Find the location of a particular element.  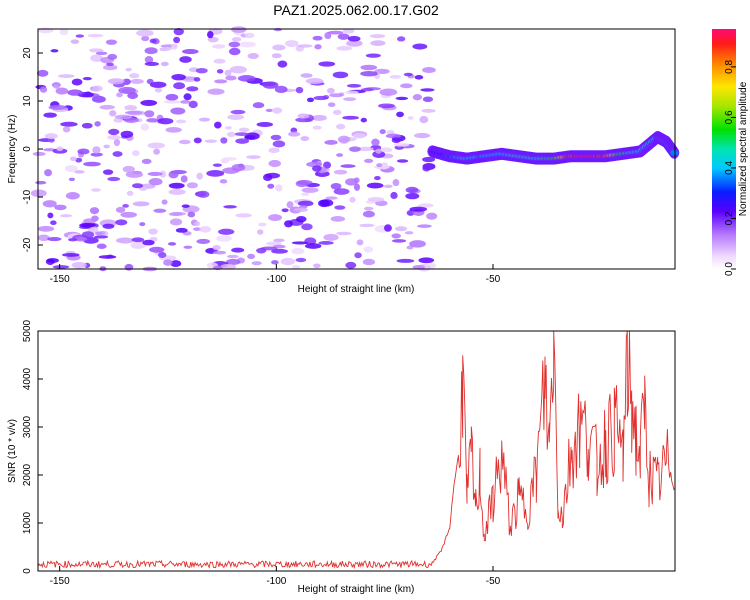

snr-y-ticks: 0 1000 2000 3000 4000 5000 is located at coordinates (32, 446).